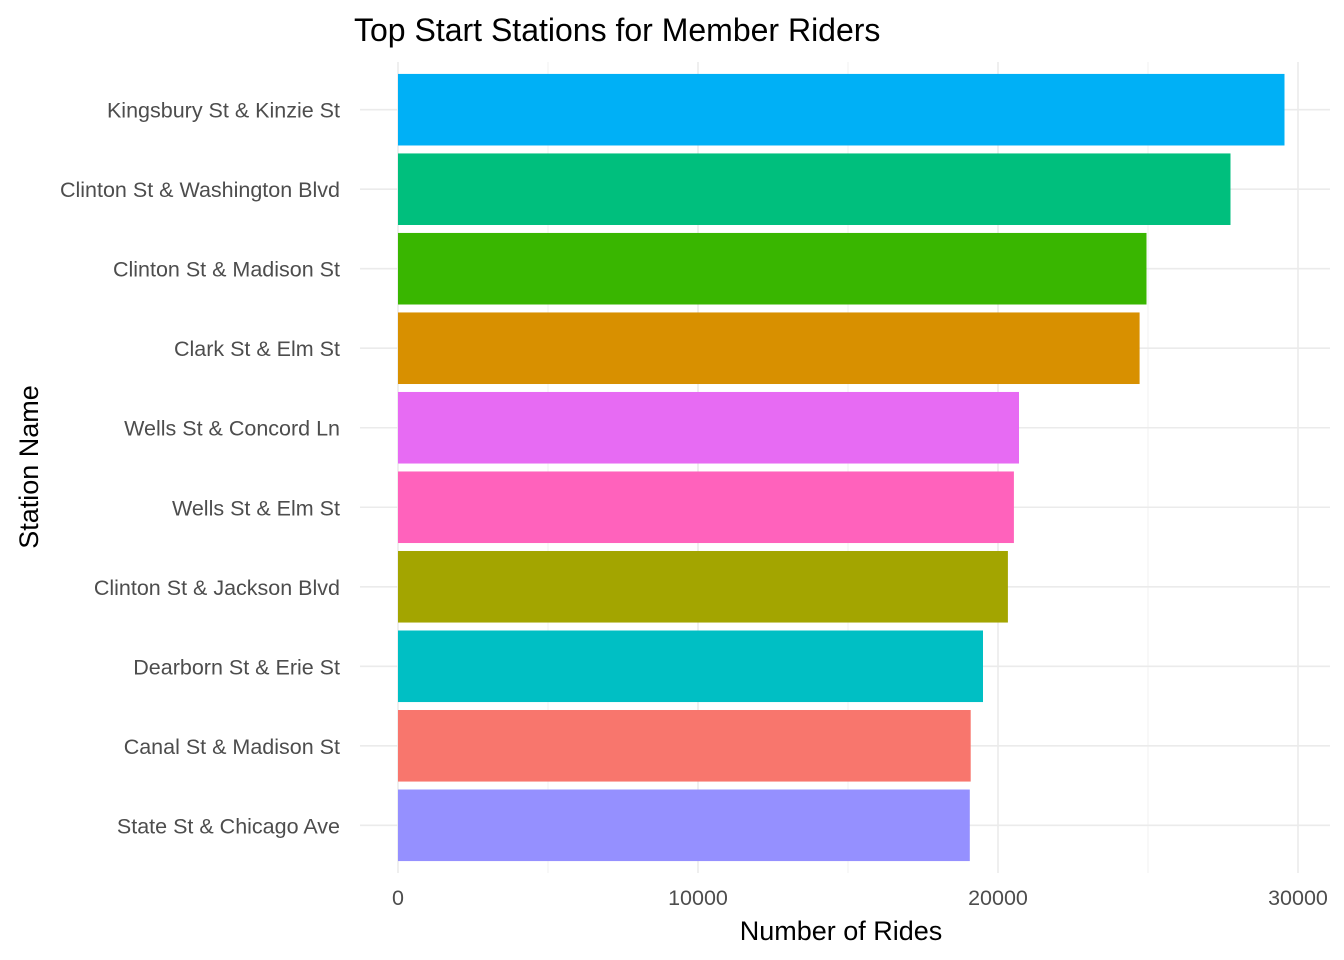 Image resolution: width=1344 pixels, height=960 pixels. Describe the element at coordinates (226, 270) in the screenshot. I see `y-tick-label: Clinton St & Madison St` at that location.